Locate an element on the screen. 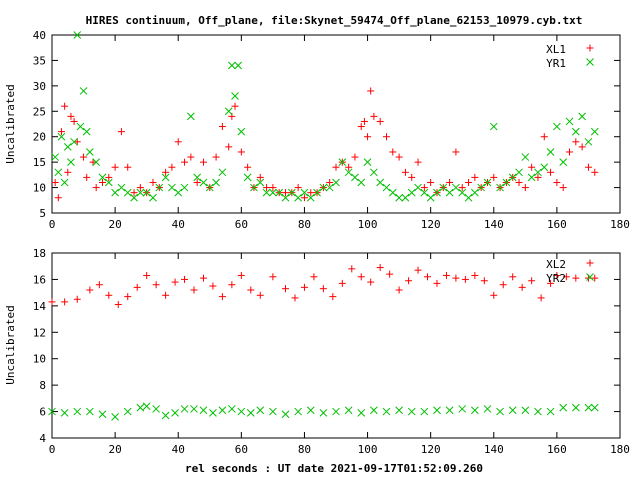 This screenshot has width=640, height=480. x-tick-label: 60 is located at coordinates (241, 449).